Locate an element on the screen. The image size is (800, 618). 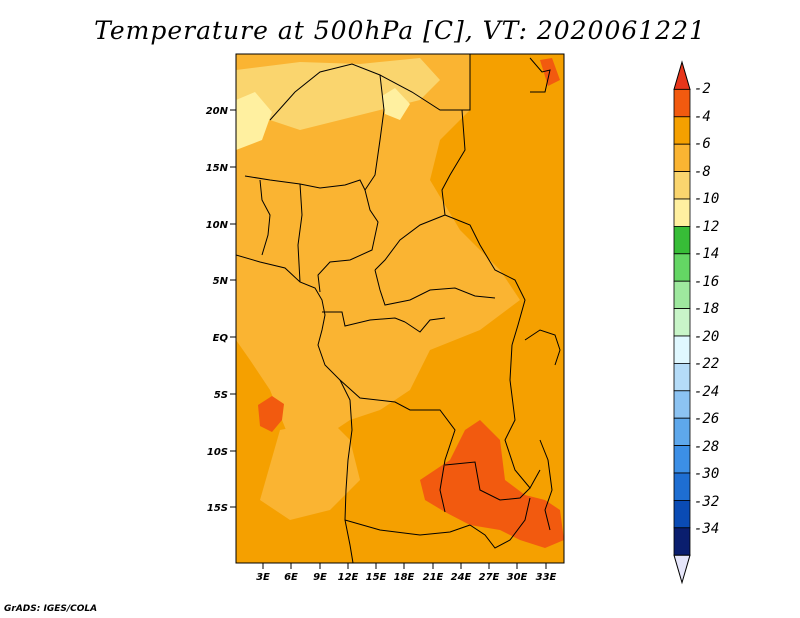
colorbar-label: -8 is located at coordinates (702, 172).